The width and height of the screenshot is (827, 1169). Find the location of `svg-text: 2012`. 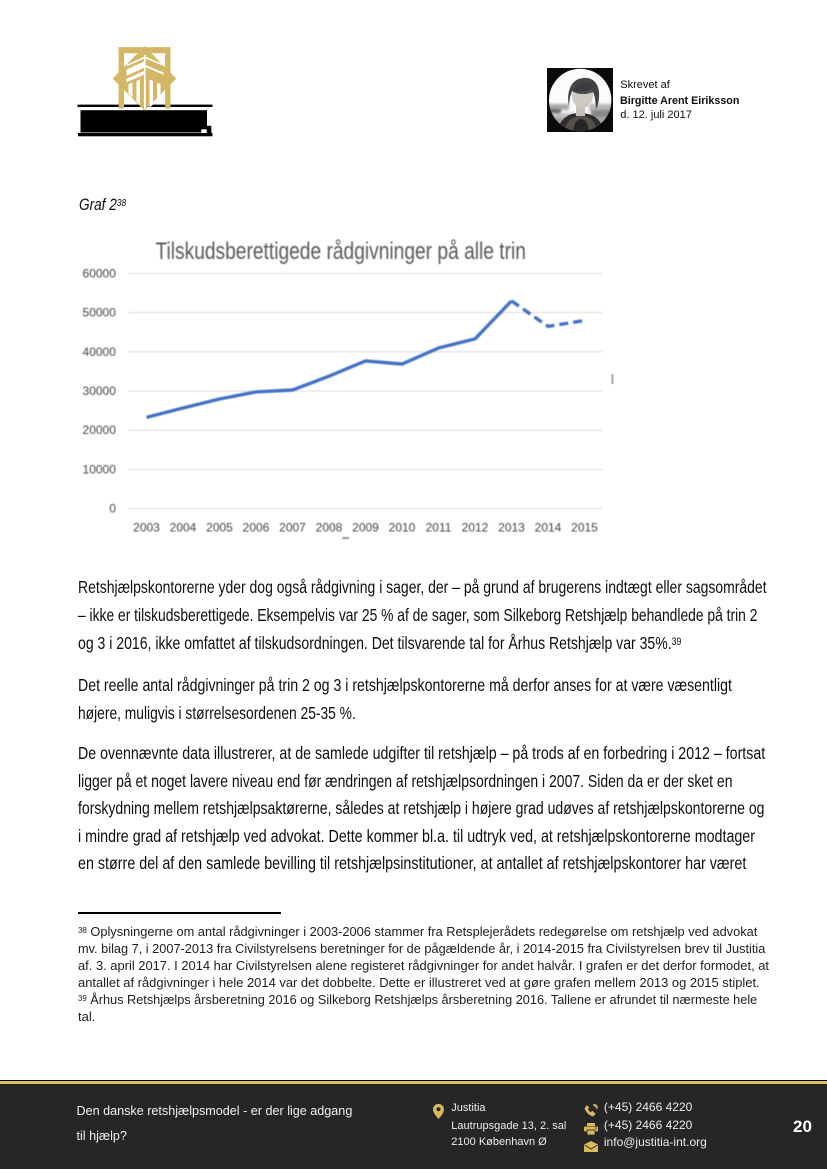

svg-text: 2012 is located at coordinates (475, 528).